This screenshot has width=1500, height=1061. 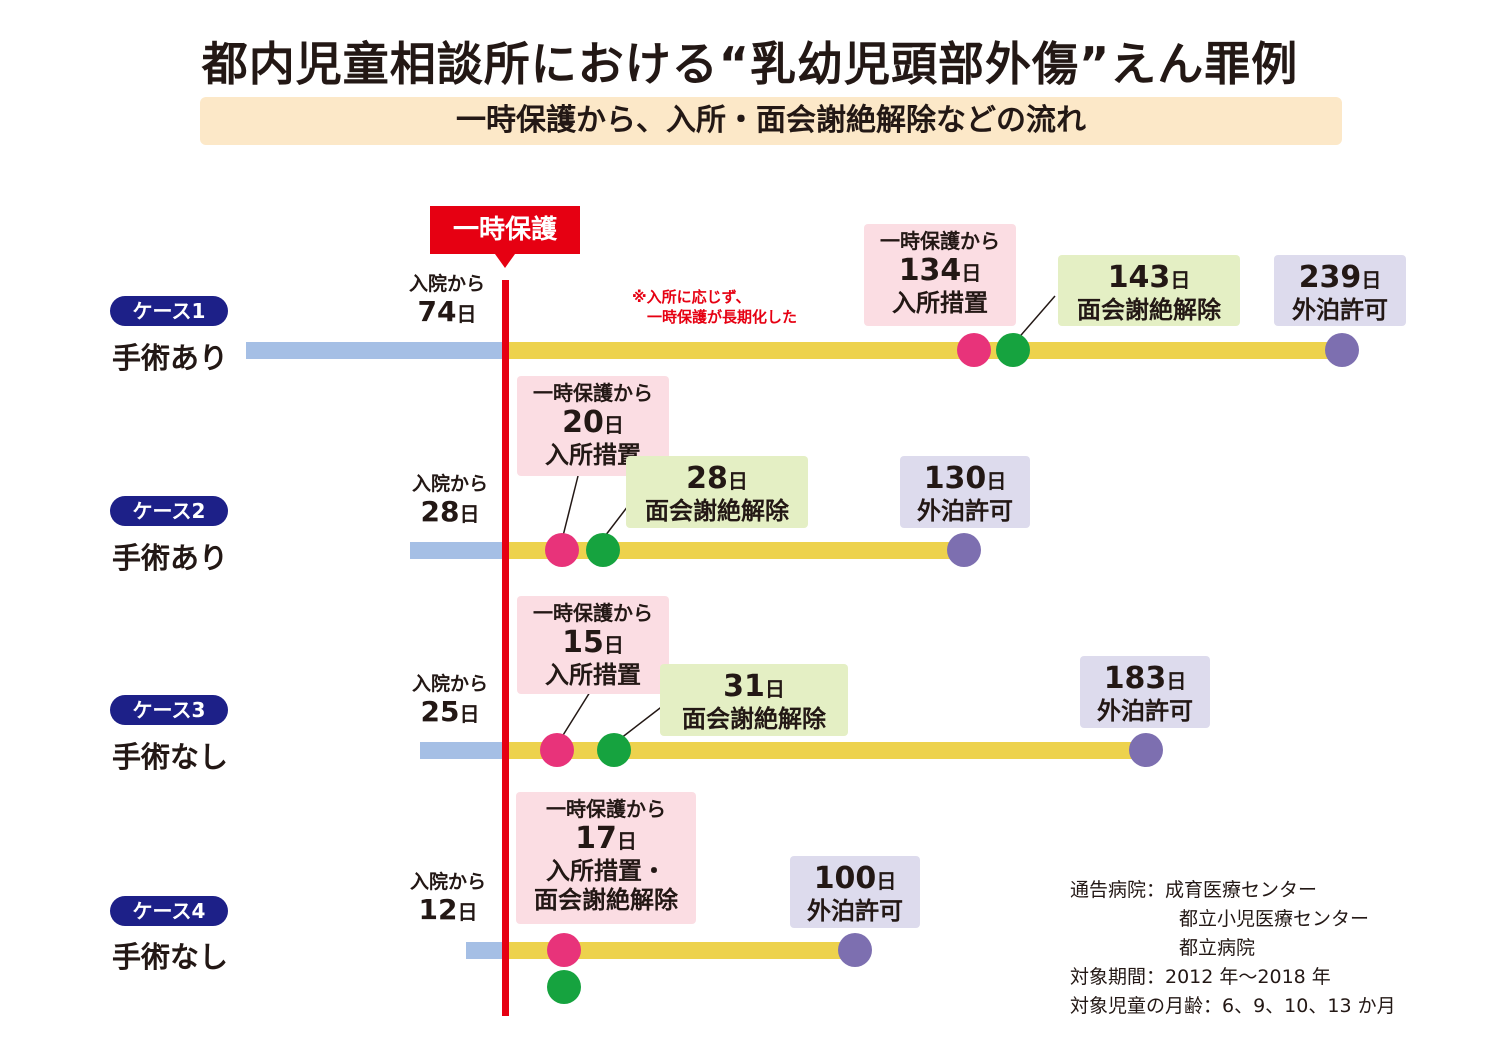 I want to click on case-2-admission-days: 入院から 28日, so click(x=449, y=500).